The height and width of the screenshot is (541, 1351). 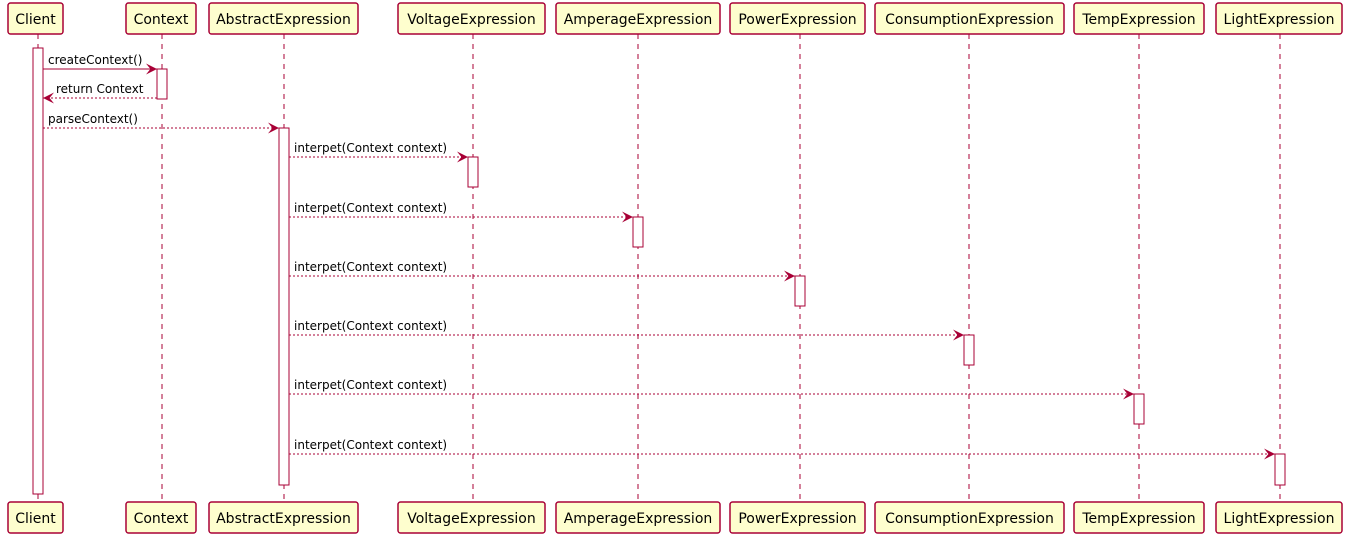 I want to click on participant-power-top: PowerExpression, so click(x=797, y=18).